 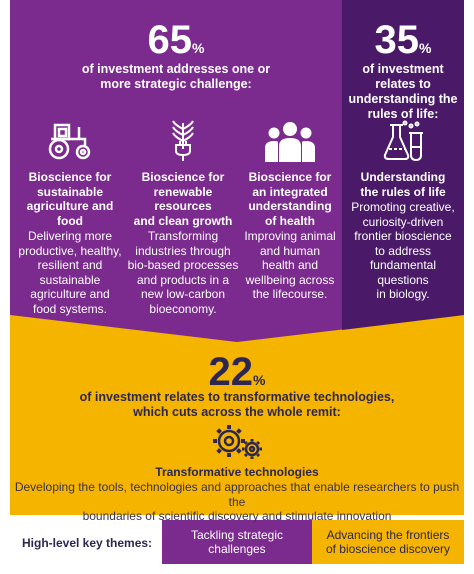 I want to click on desc-line: productive, healthy,, so click(x=70, y=250).